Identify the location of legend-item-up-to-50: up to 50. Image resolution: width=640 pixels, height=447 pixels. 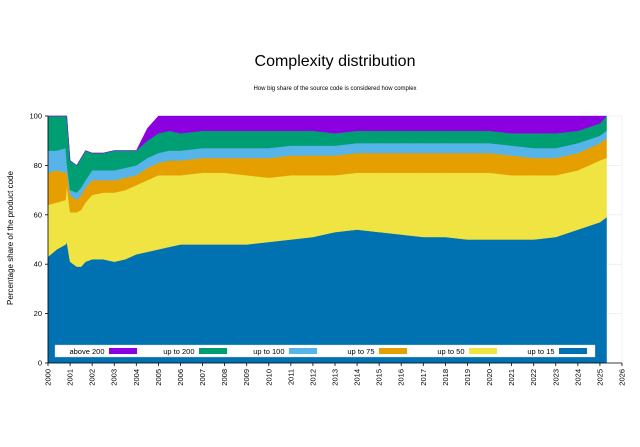
(467, 351).